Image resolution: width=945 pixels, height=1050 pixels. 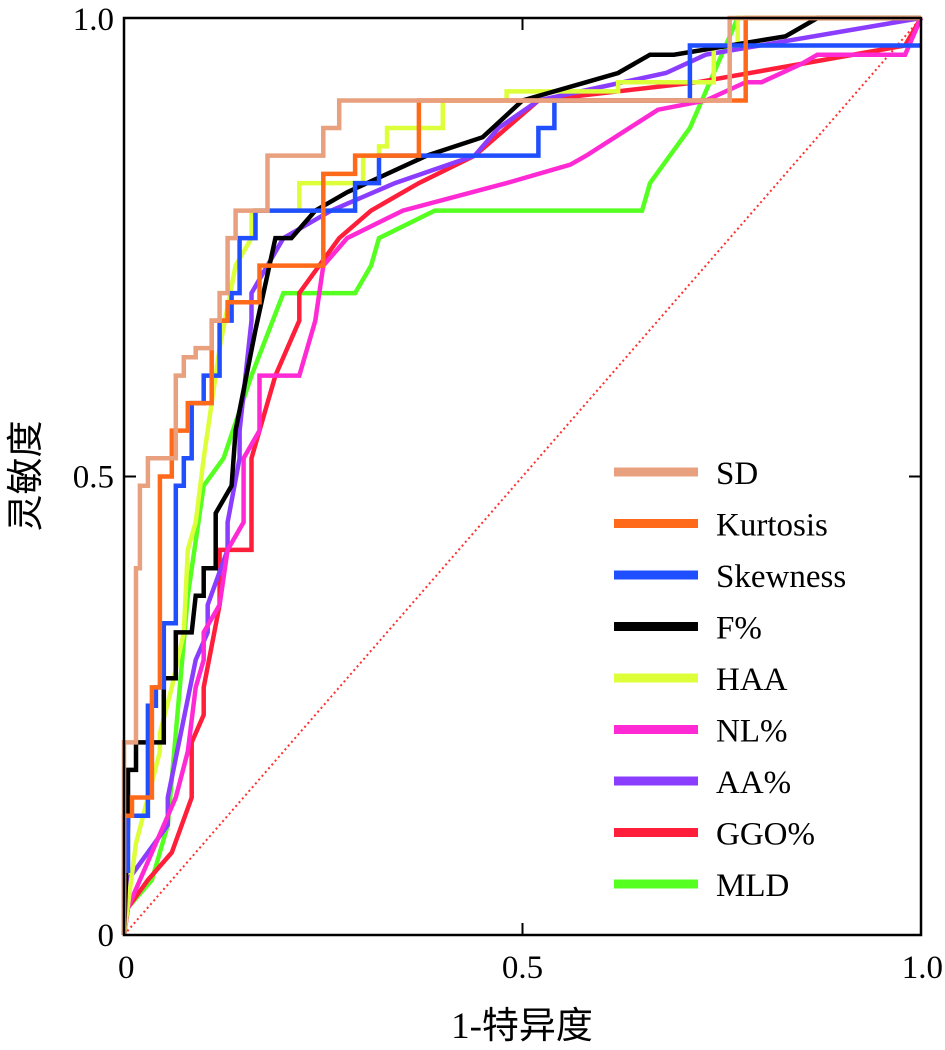 I want to click on legend-label: HAA, so click(x=752, y=680).